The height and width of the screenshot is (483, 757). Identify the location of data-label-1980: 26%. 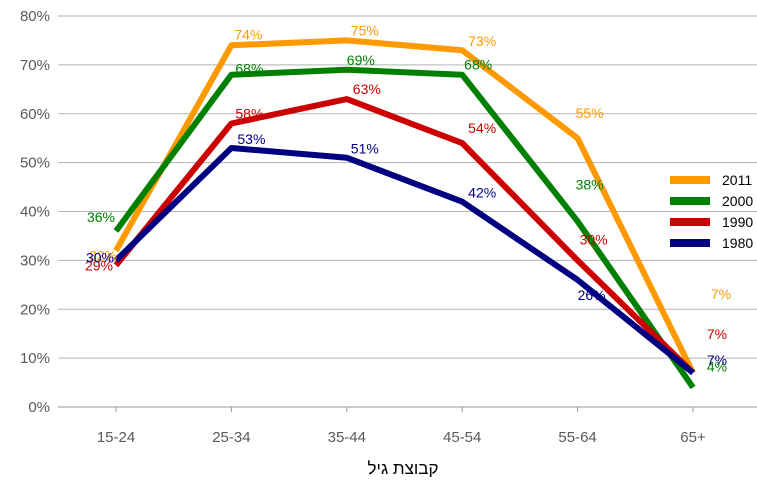
(592, 295).